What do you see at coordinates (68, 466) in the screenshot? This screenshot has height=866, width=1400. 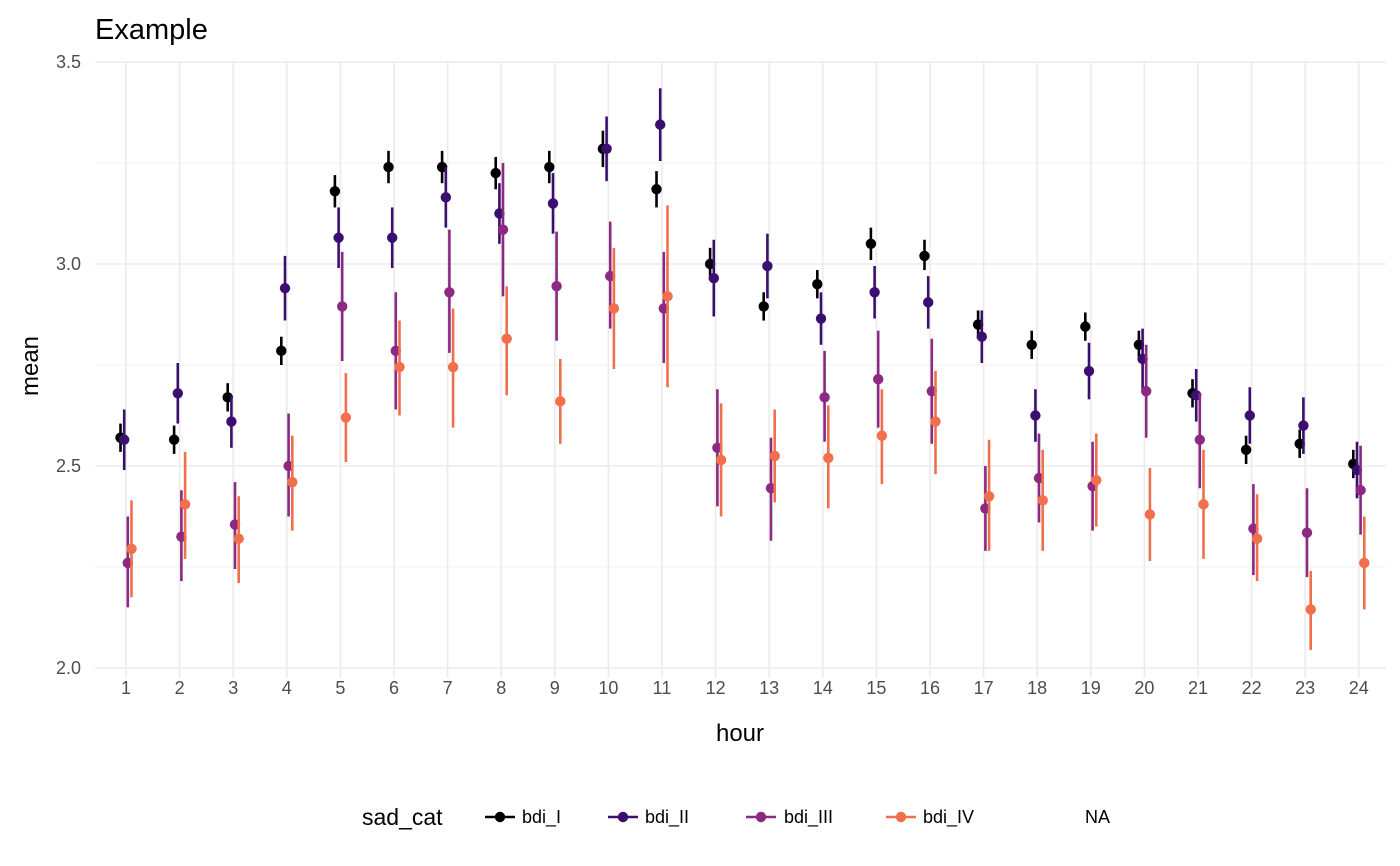 I see `y-tick-label: 2.5` at bounding box center [68, 466].